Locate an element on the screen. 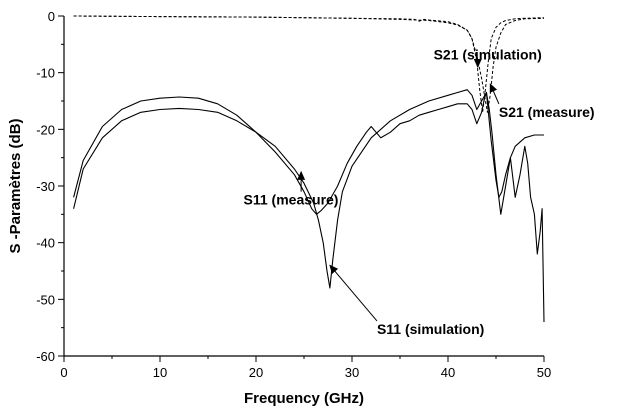 This screenshot has width=629, height=409. y-axis-title: S -Paramètres (dB) is located at coordinates (15, 185).